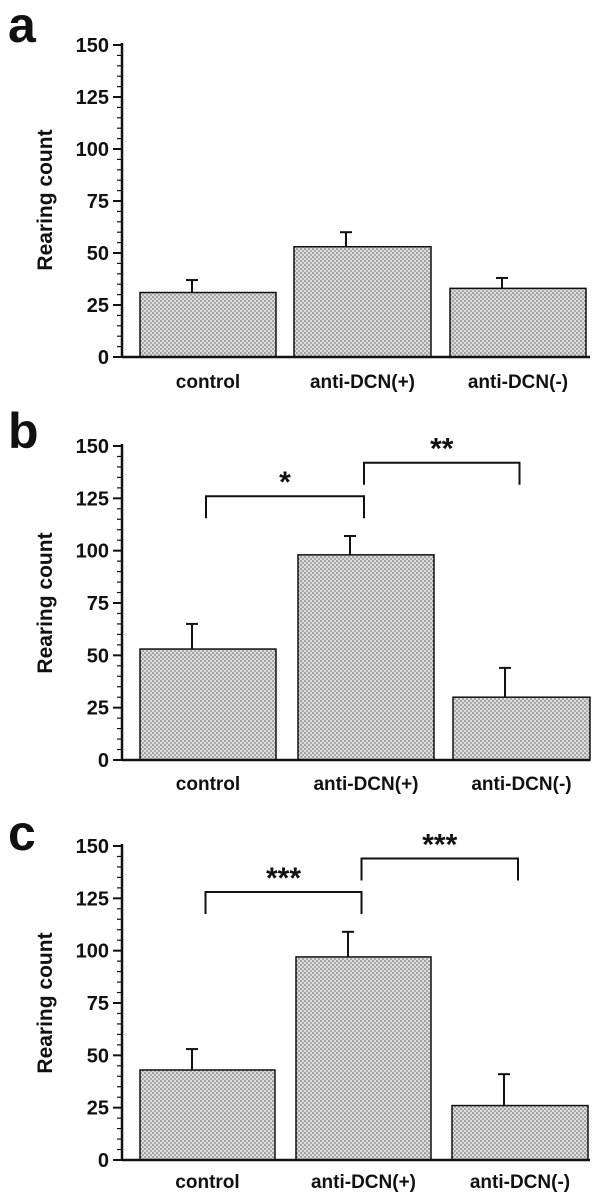 The width and height of the screenshot is (604, 1200). What do you see at coordinates (22, 833) in the screenshot?
I see `panel-letter: c` at bounding box center [22, 833].